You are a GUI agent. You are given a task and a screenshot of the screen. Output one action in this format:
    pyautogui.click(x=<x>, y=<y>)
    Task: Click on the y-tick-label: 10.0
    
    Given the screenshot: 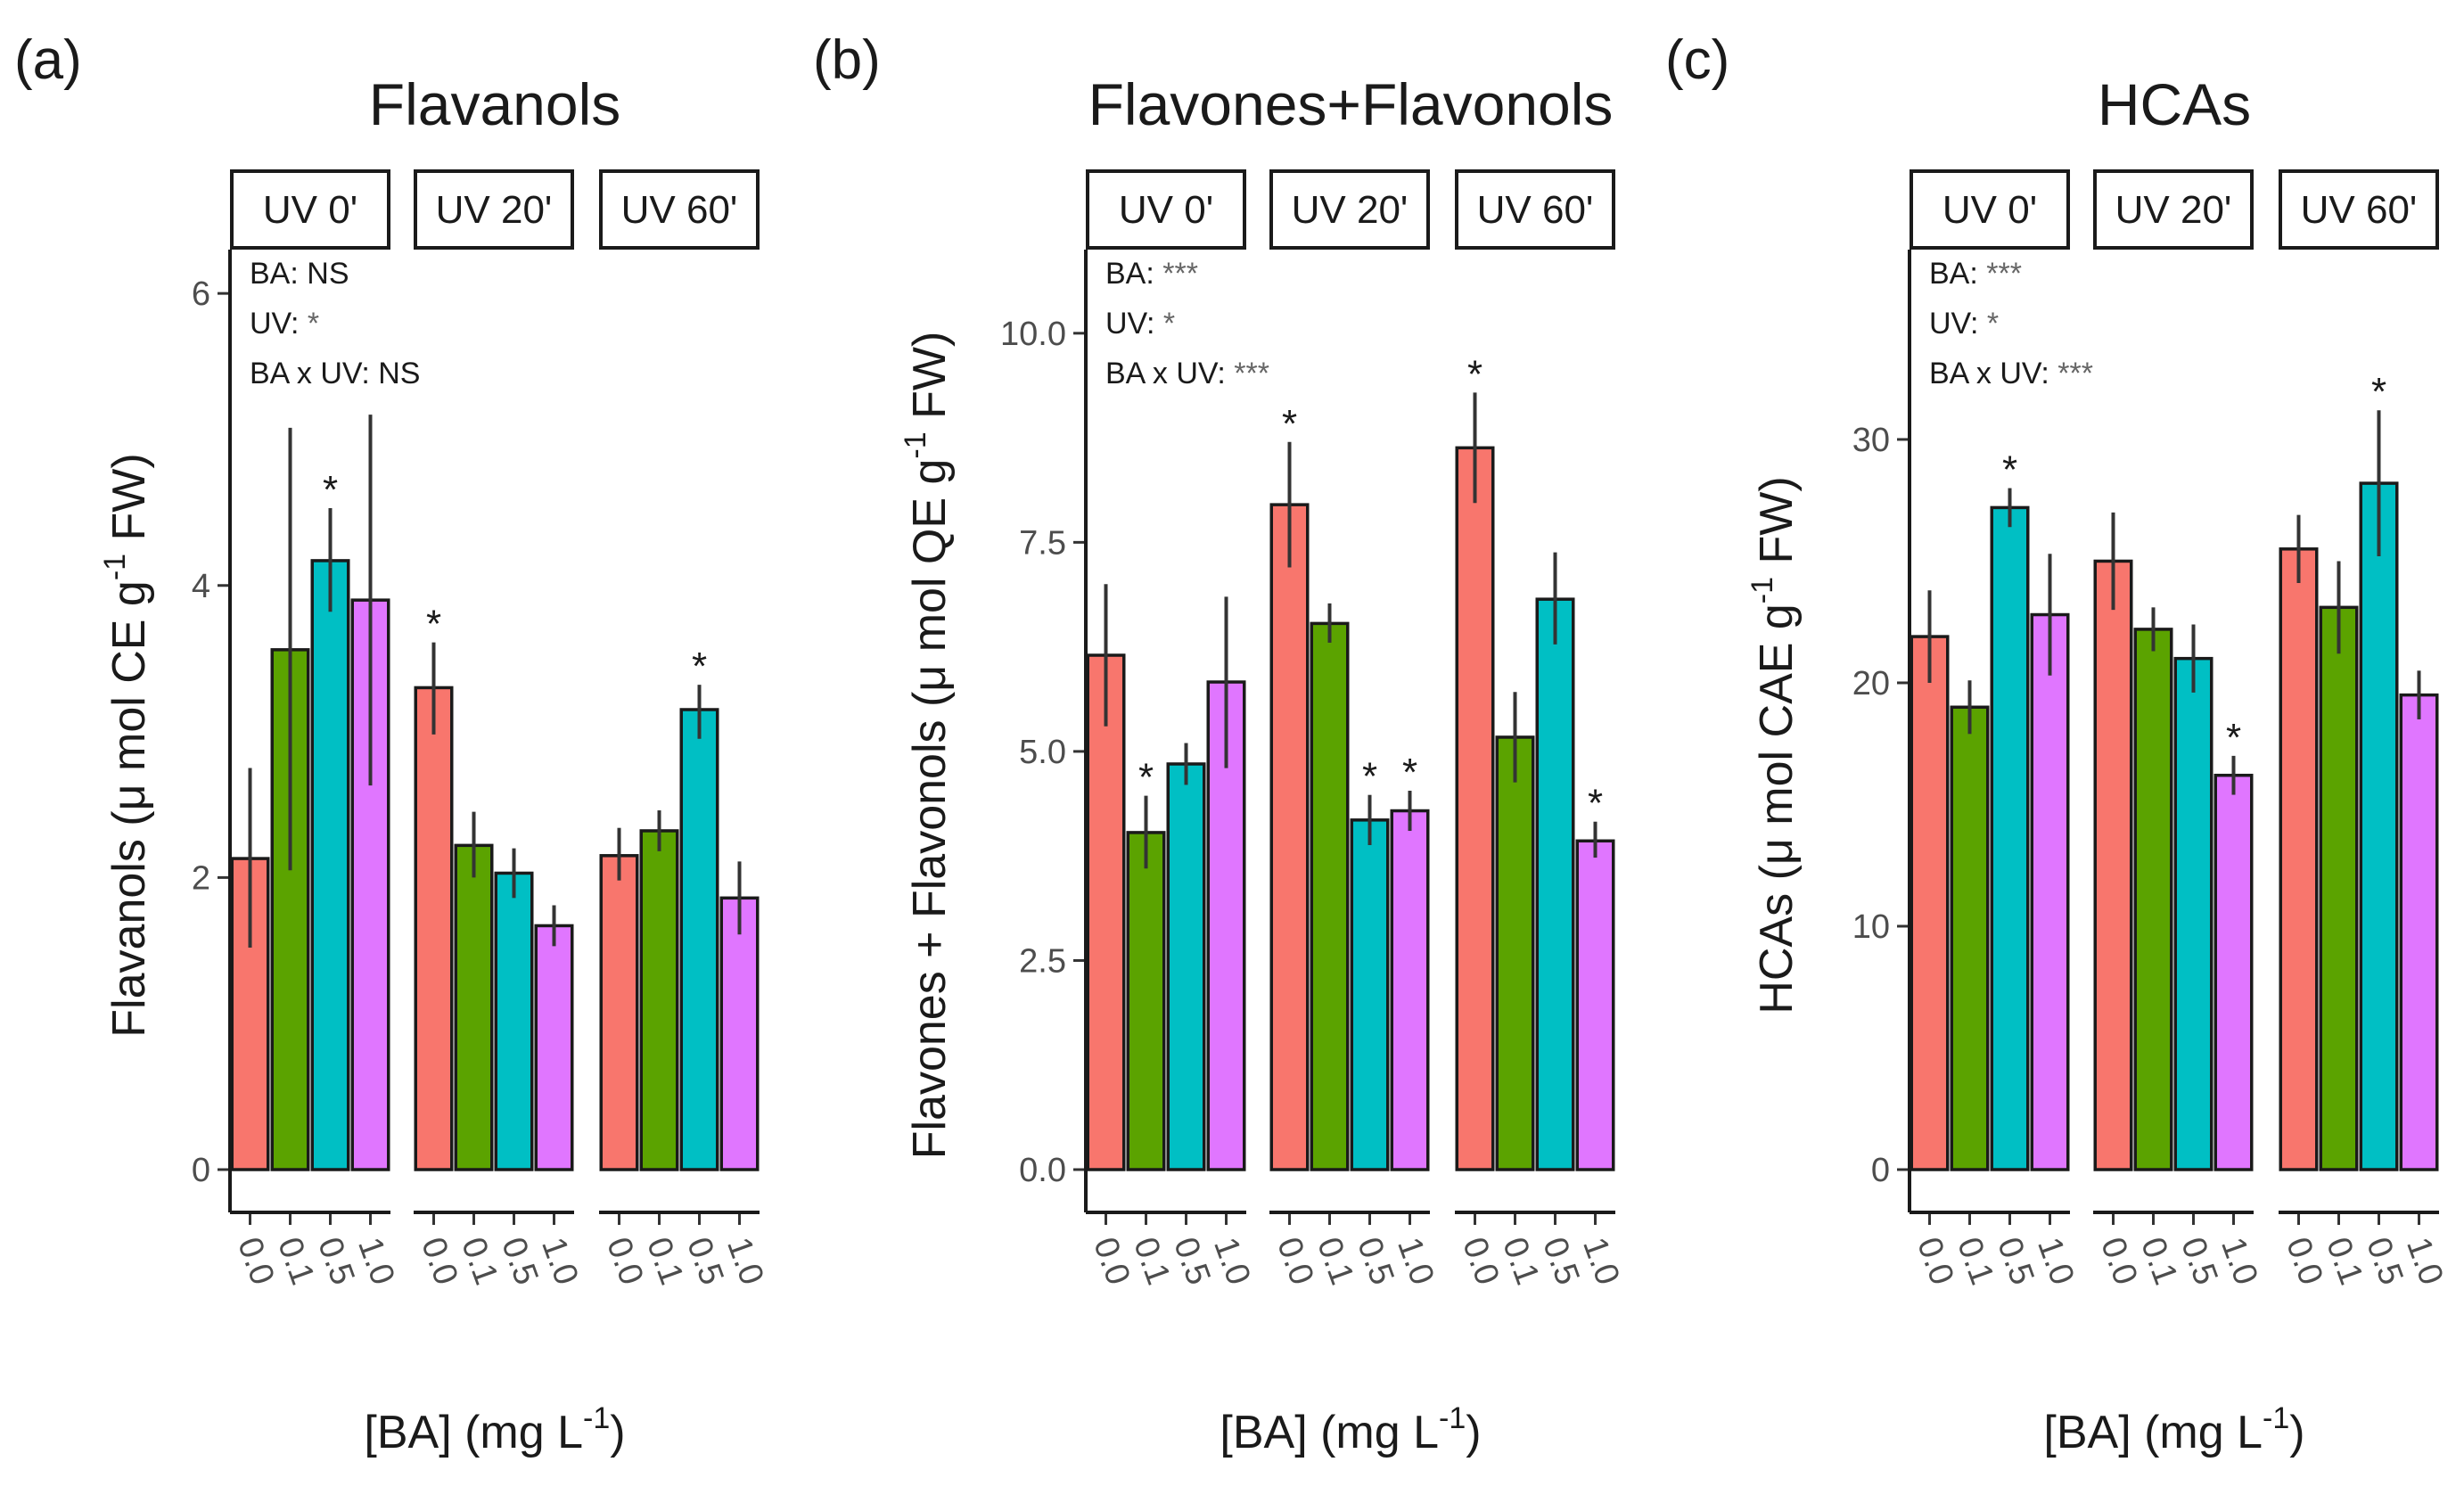 What is the action you would take?
    pyautogui.click(x=1033, y=334)
    